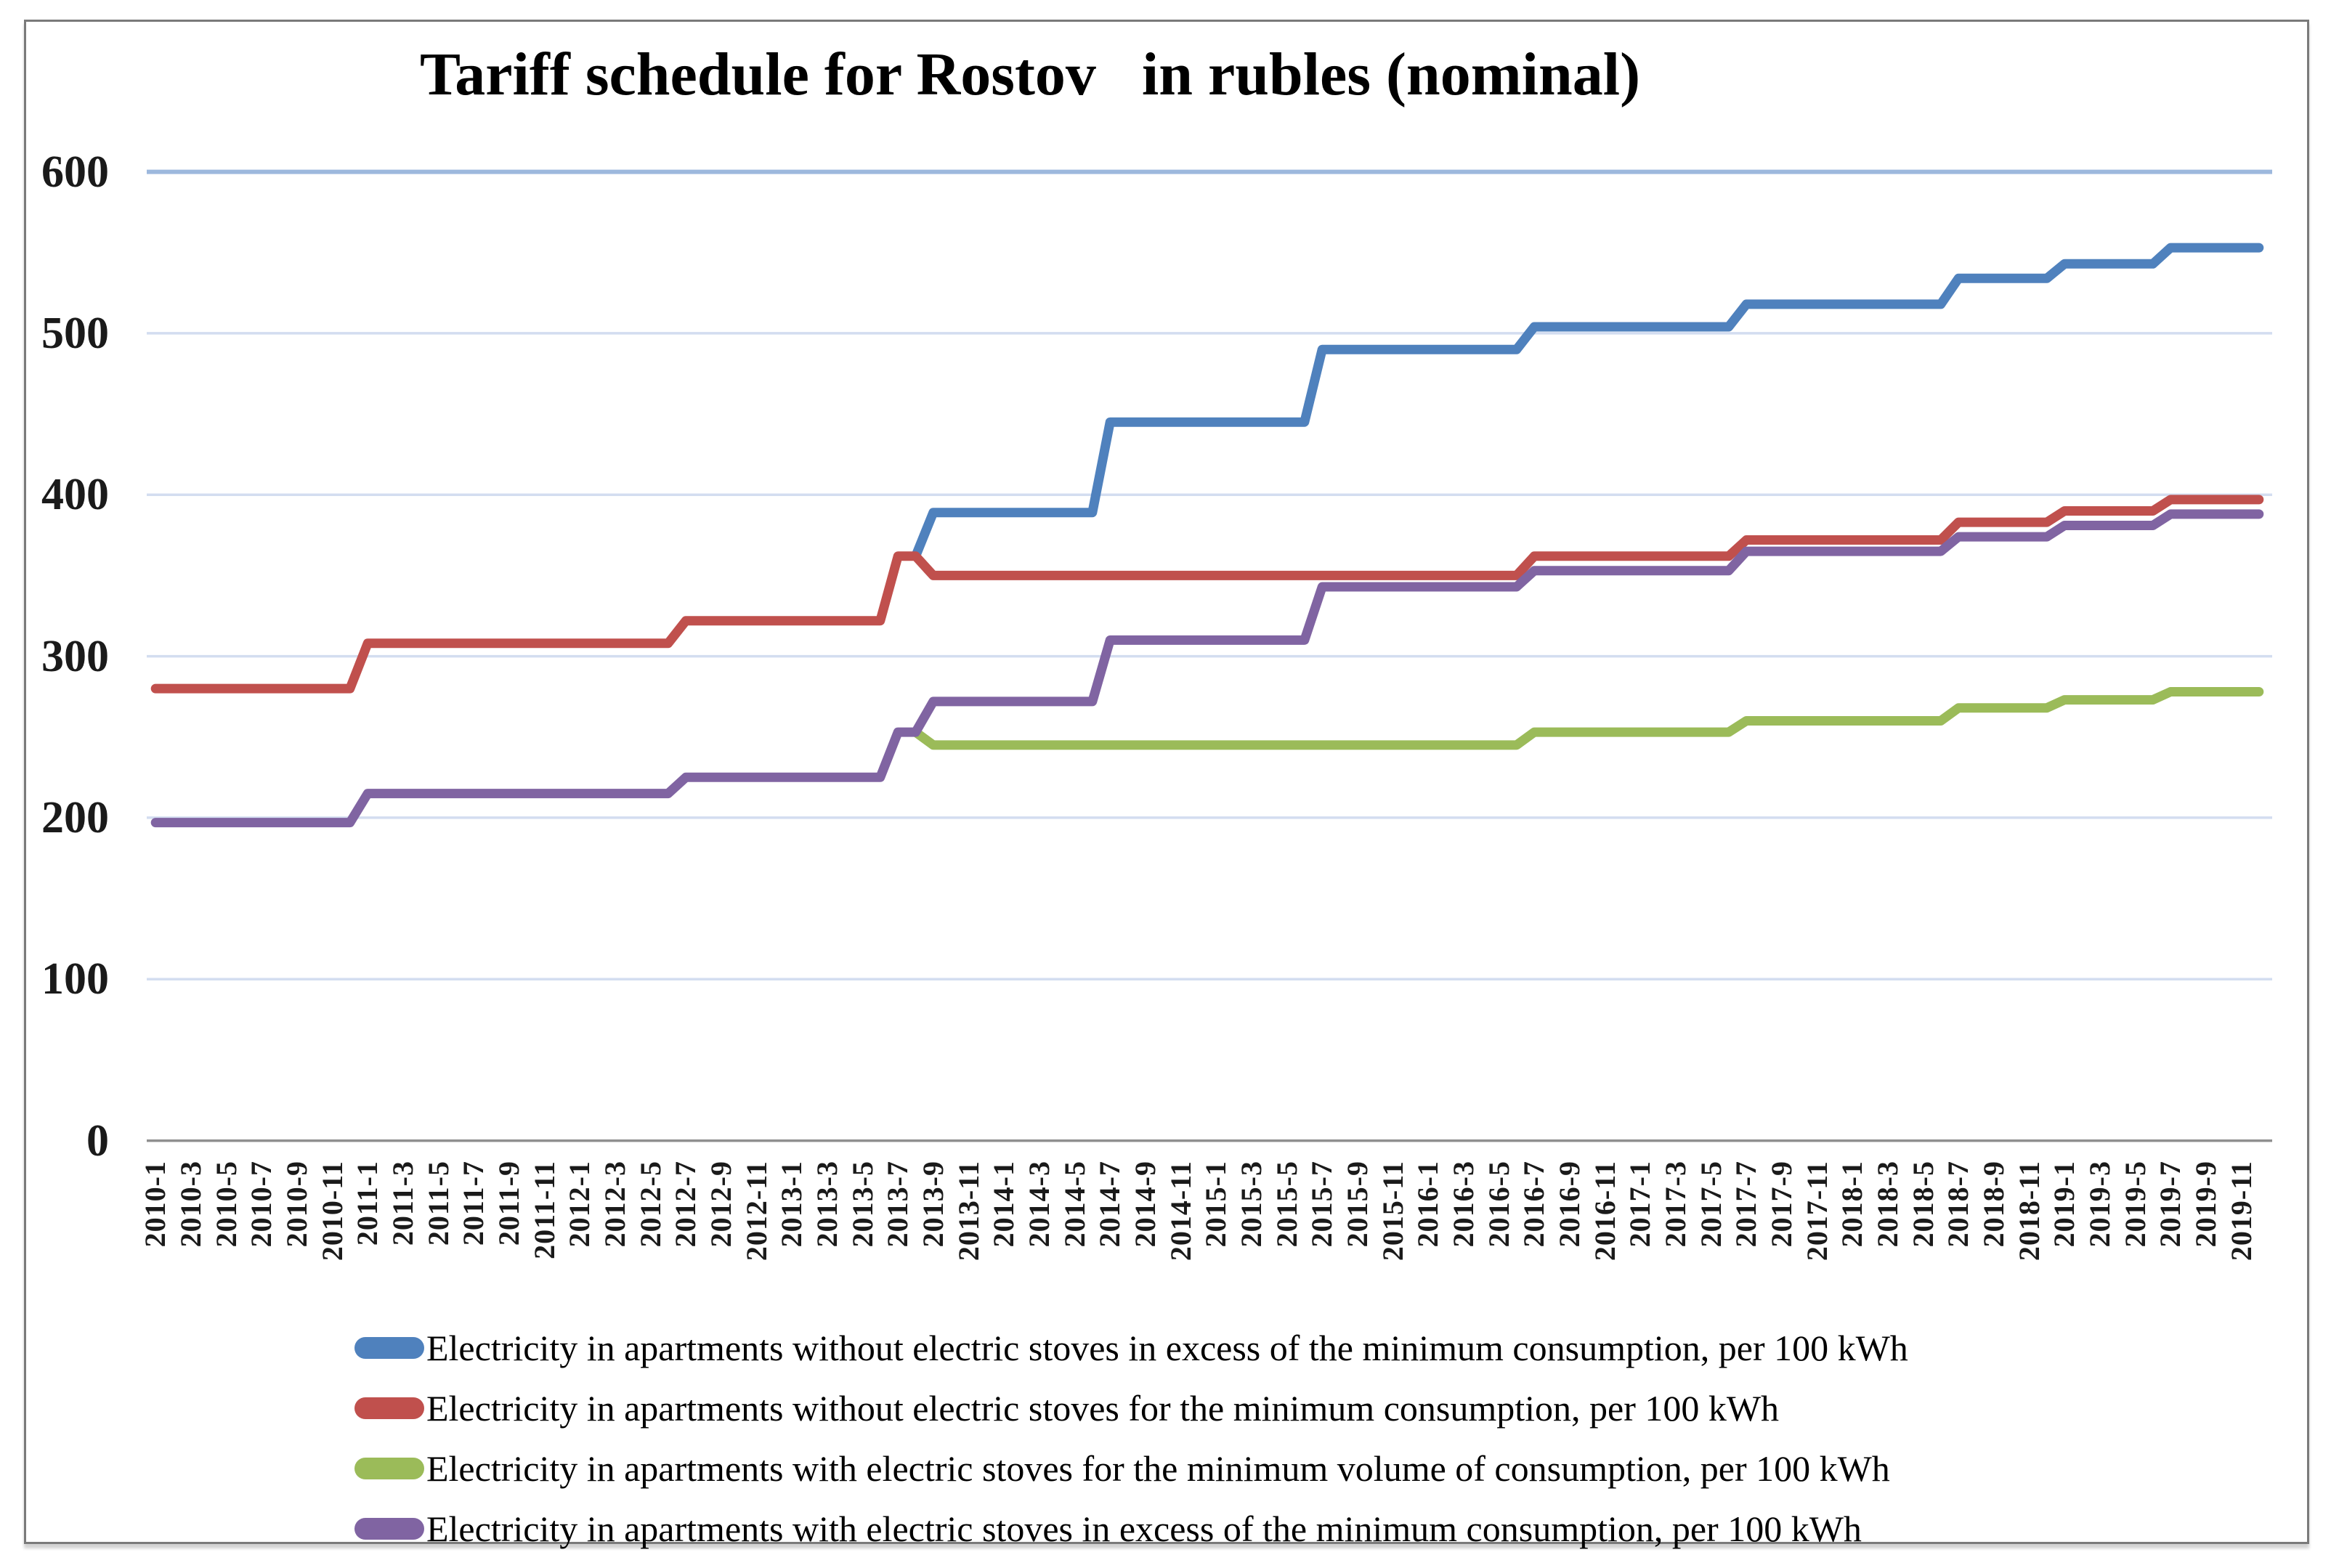  Describe the element at coordinates (791, 1204) in the screenshot. I see `x-axis-label: 2013-1` at that location.